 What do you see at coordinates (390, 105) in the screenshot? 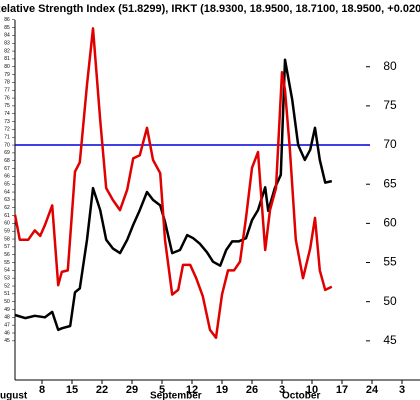
I see `y-tick-label: 75` at bounding box center [390, 105].